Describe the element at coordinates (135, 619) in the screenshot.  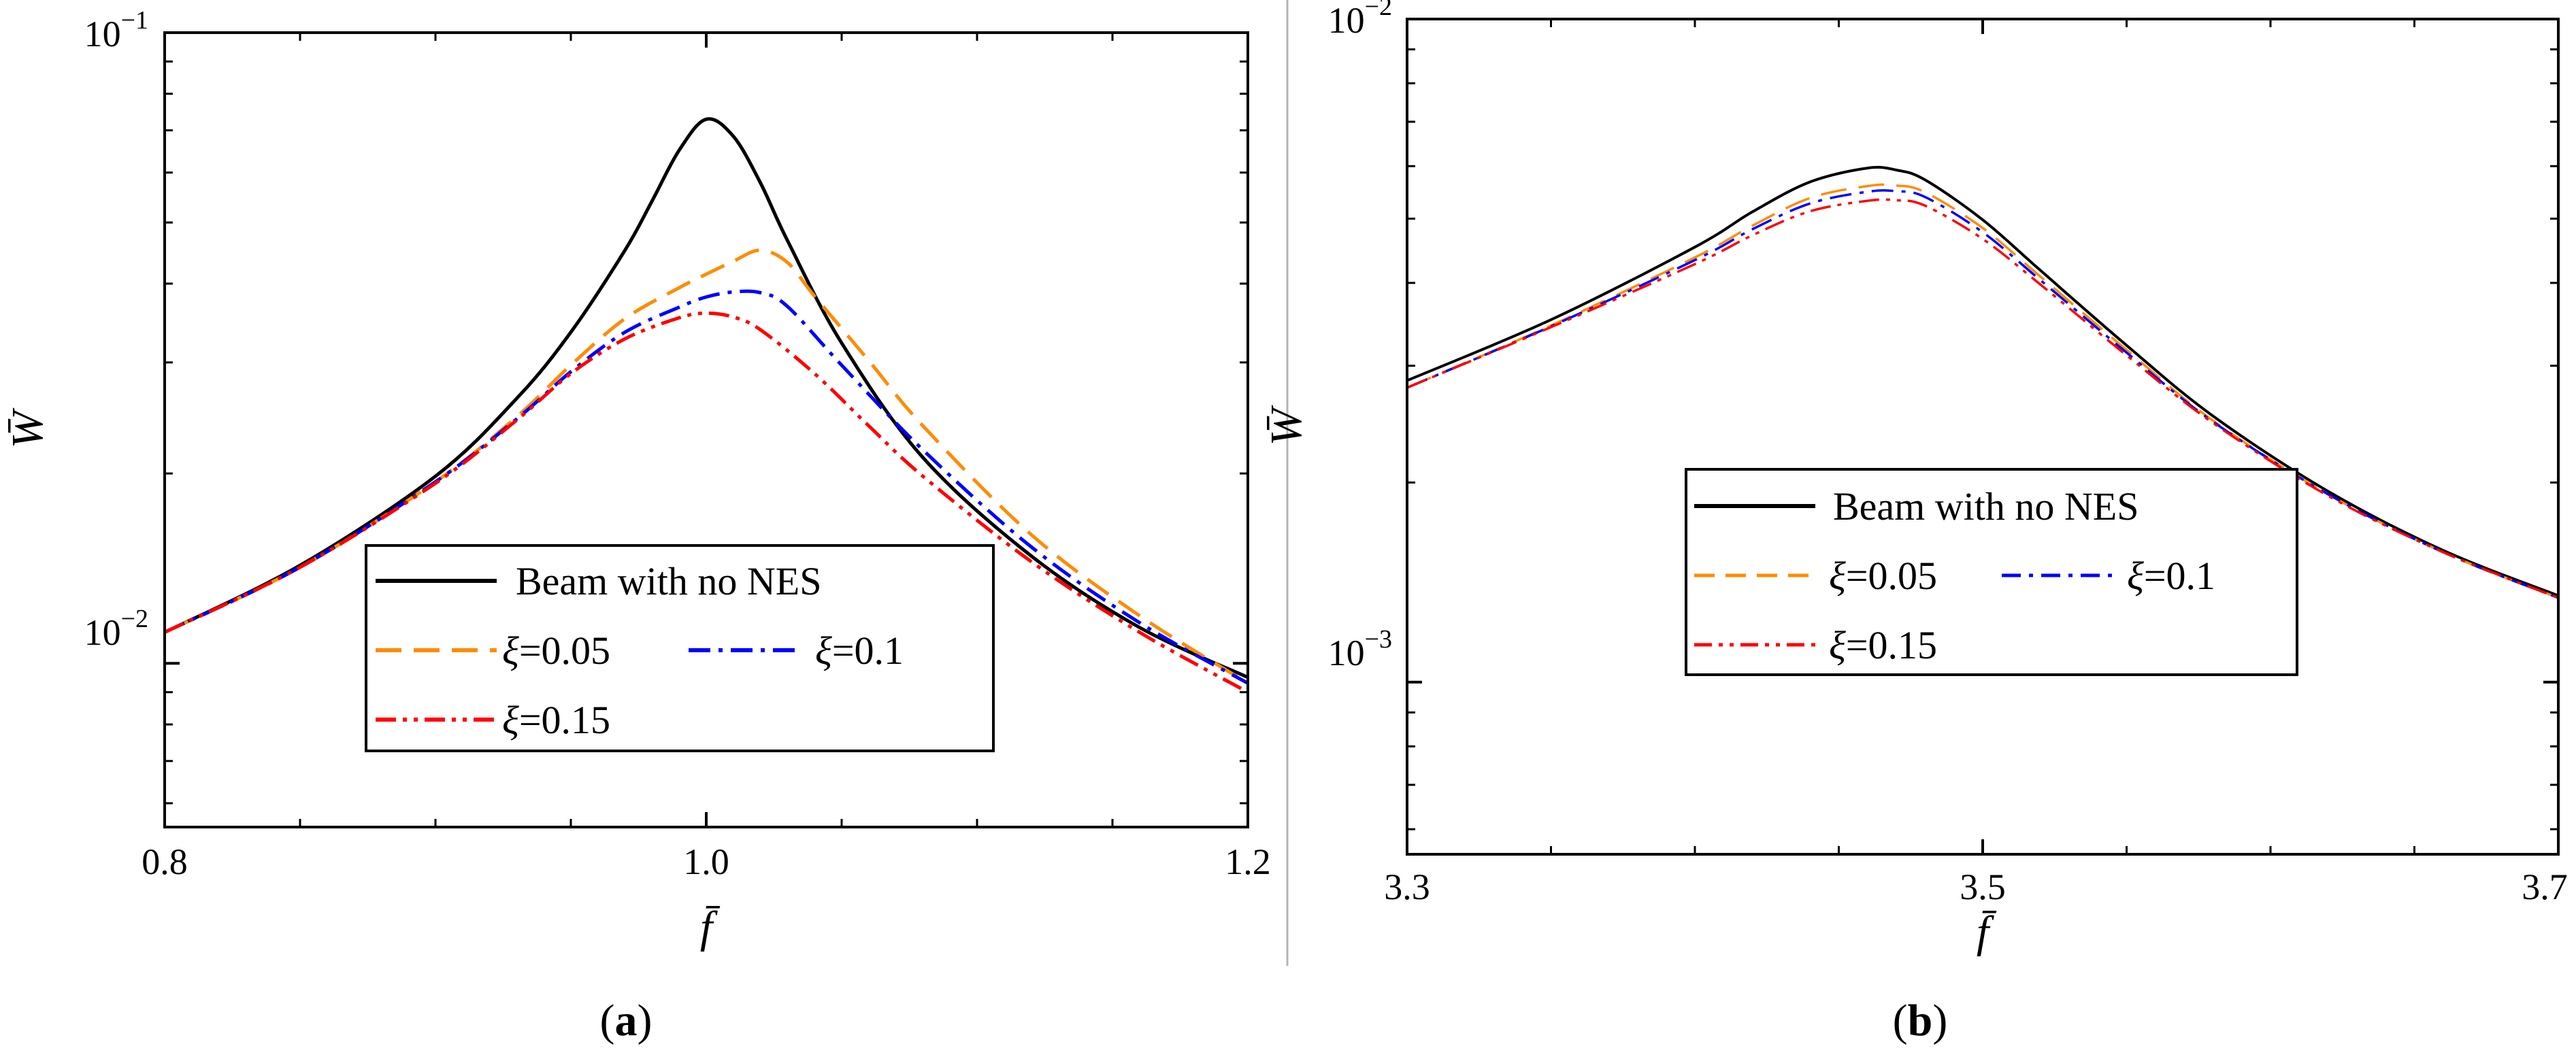
I see `panel-a-ytick-bottom-exp: −2` at that location.